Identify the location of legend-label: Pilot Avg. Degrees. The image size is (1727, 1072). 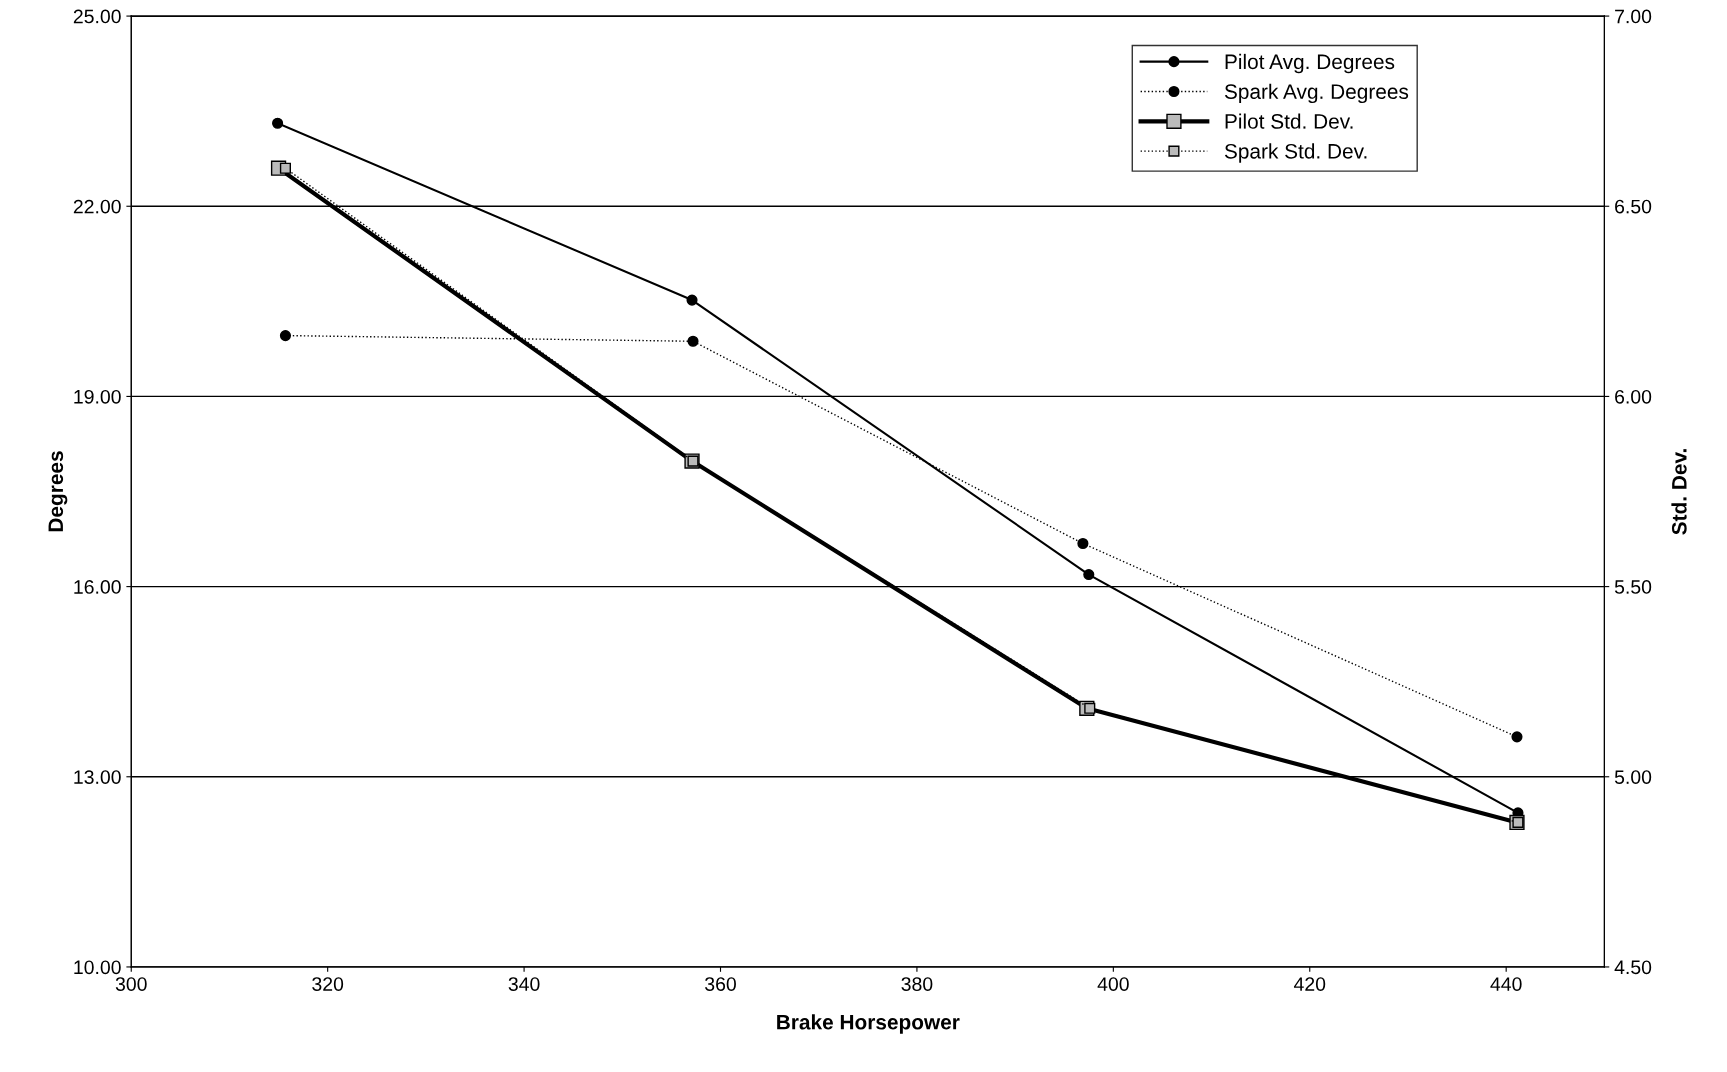
(1310, 63).